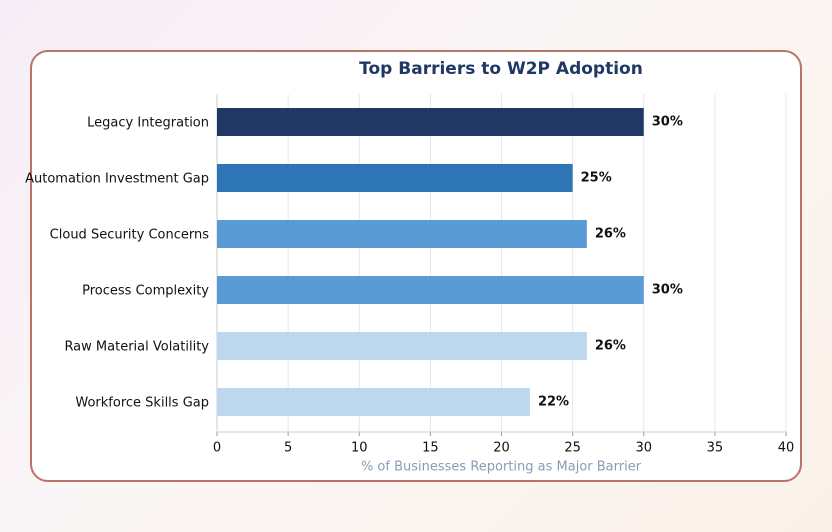 This screenshot has height=532, width=832. What do you see at coordinates (572, 448) in the screenshot?
I see `x-tick-label: 25` at bounding box center [572, 448].